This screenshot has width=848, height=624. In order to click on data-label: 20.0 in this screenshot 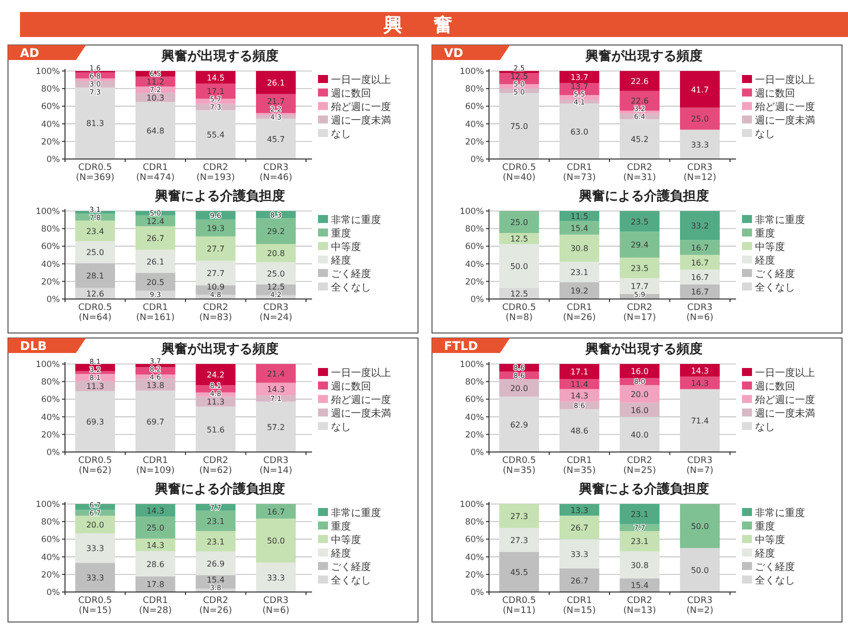, I will do `click(519, 388)`.